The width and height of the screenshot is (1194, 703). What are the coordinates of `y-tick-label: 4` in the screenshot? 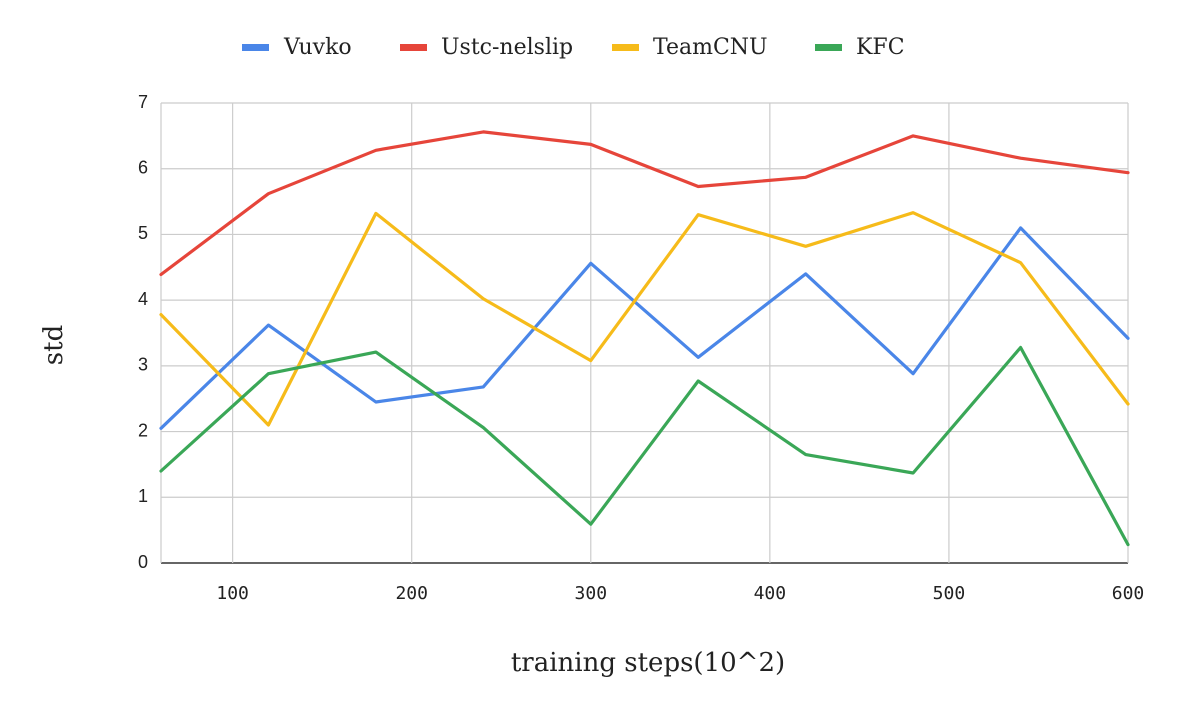 It's located at (143, 299).